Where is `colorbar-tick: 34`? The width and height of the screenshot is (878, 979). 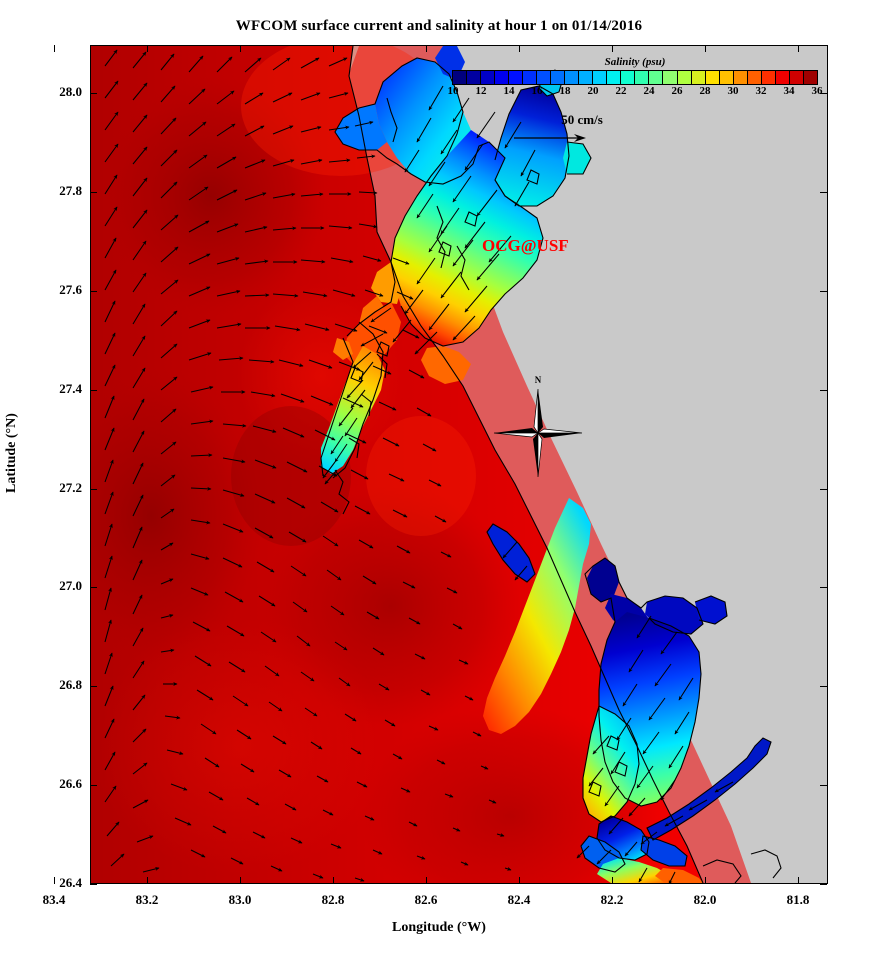 colorbar-tick: 34 is located at coordinates (789, 91).